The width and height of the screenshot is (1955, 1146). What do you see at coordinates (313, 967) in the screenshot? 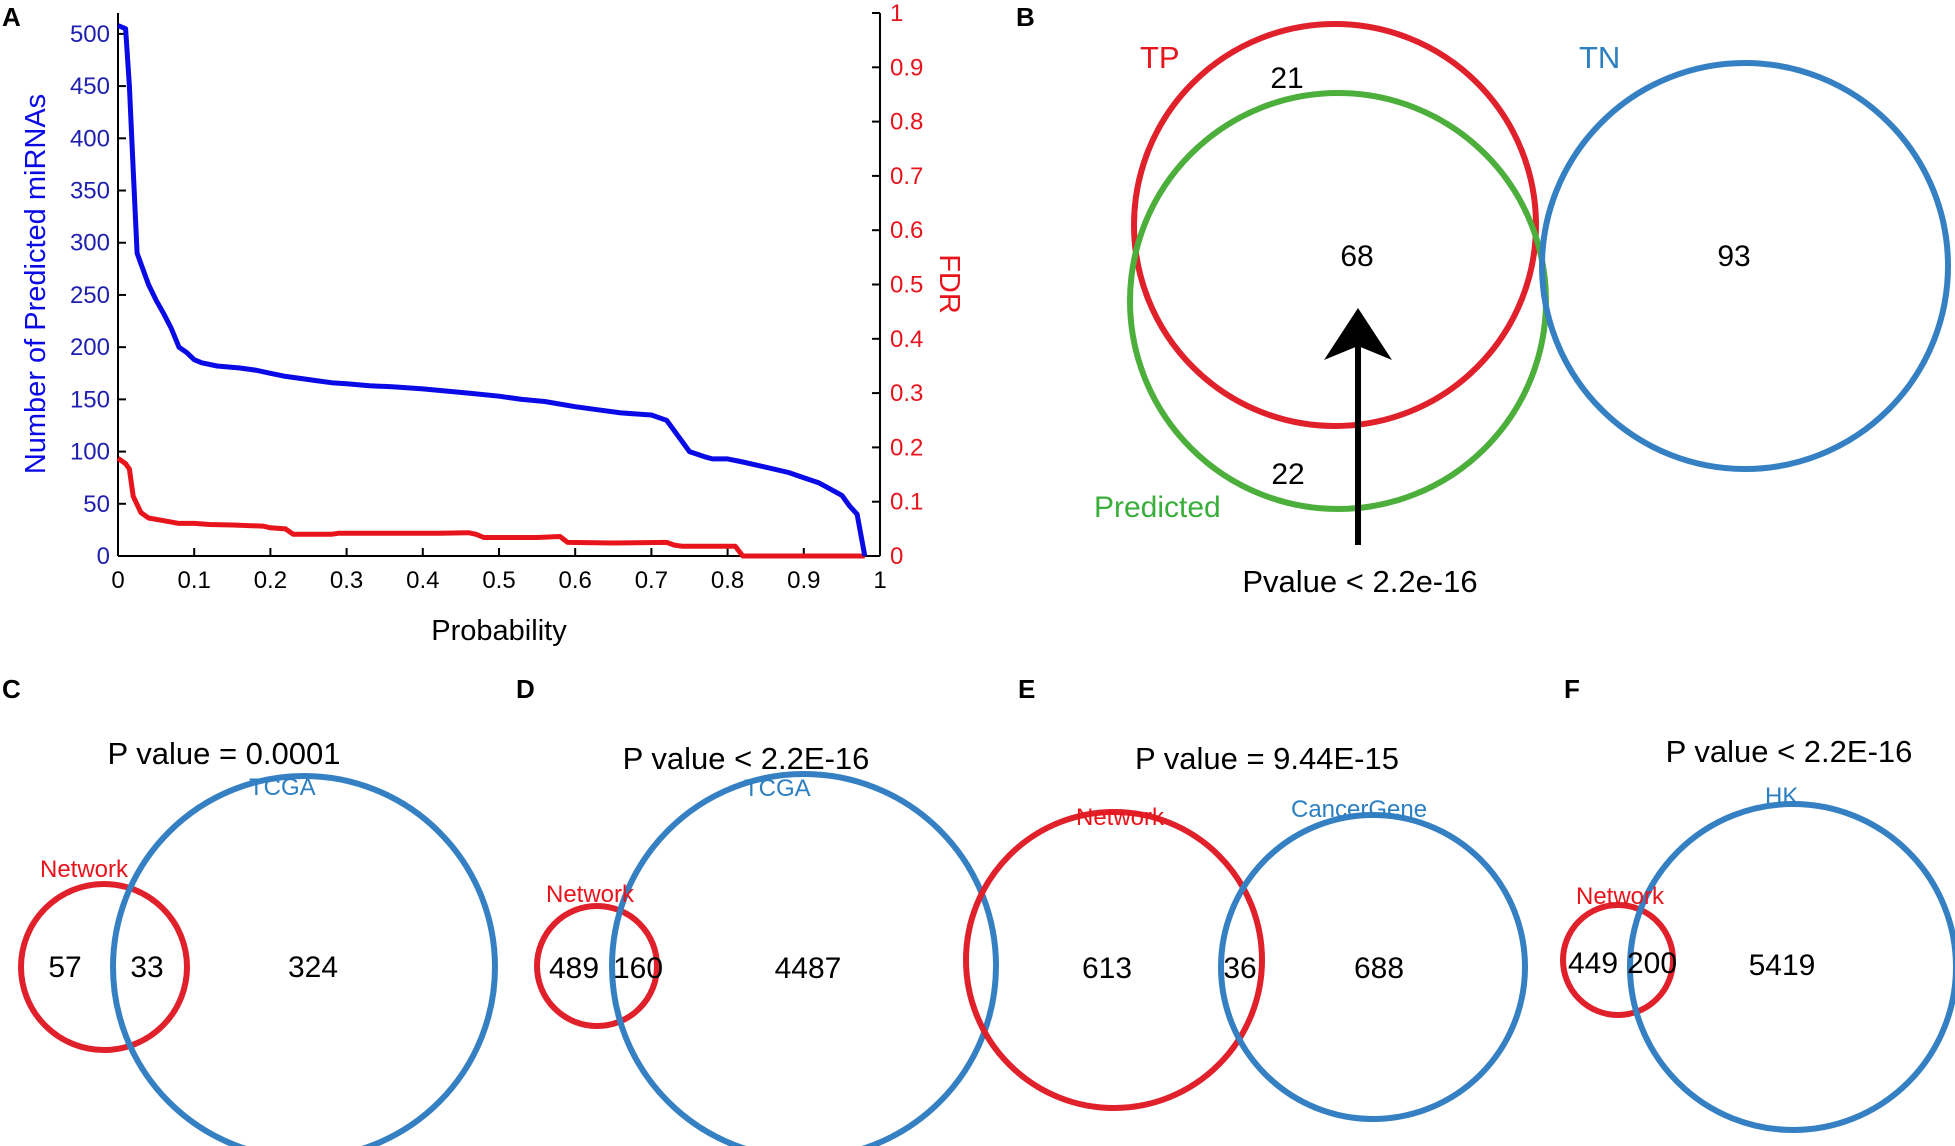
I see `panel-c-tcga-only-count: 324` at bounding box center [313, 967].